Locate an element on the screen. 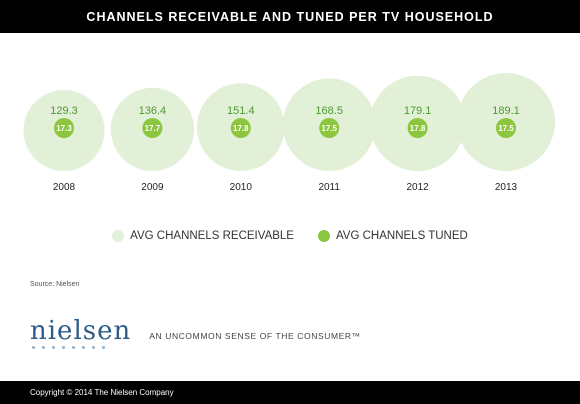 The image size is (580, 404). label-tuned-2011: 17.5 is located at coordinates (329, 128).